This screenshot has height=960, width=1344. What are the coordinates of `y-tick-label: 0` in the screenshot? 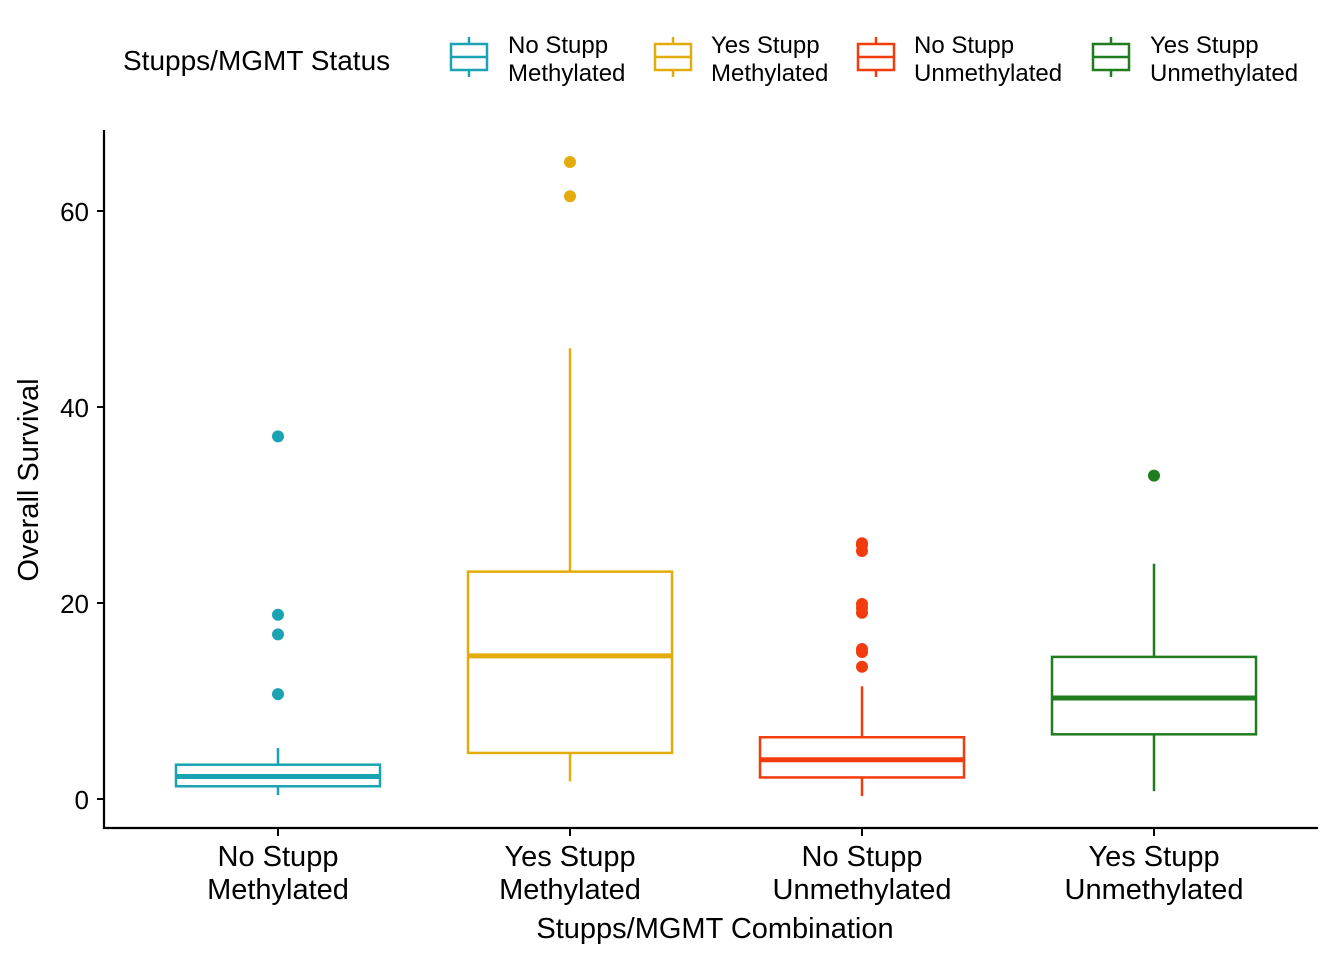 It's located at (82, 800).